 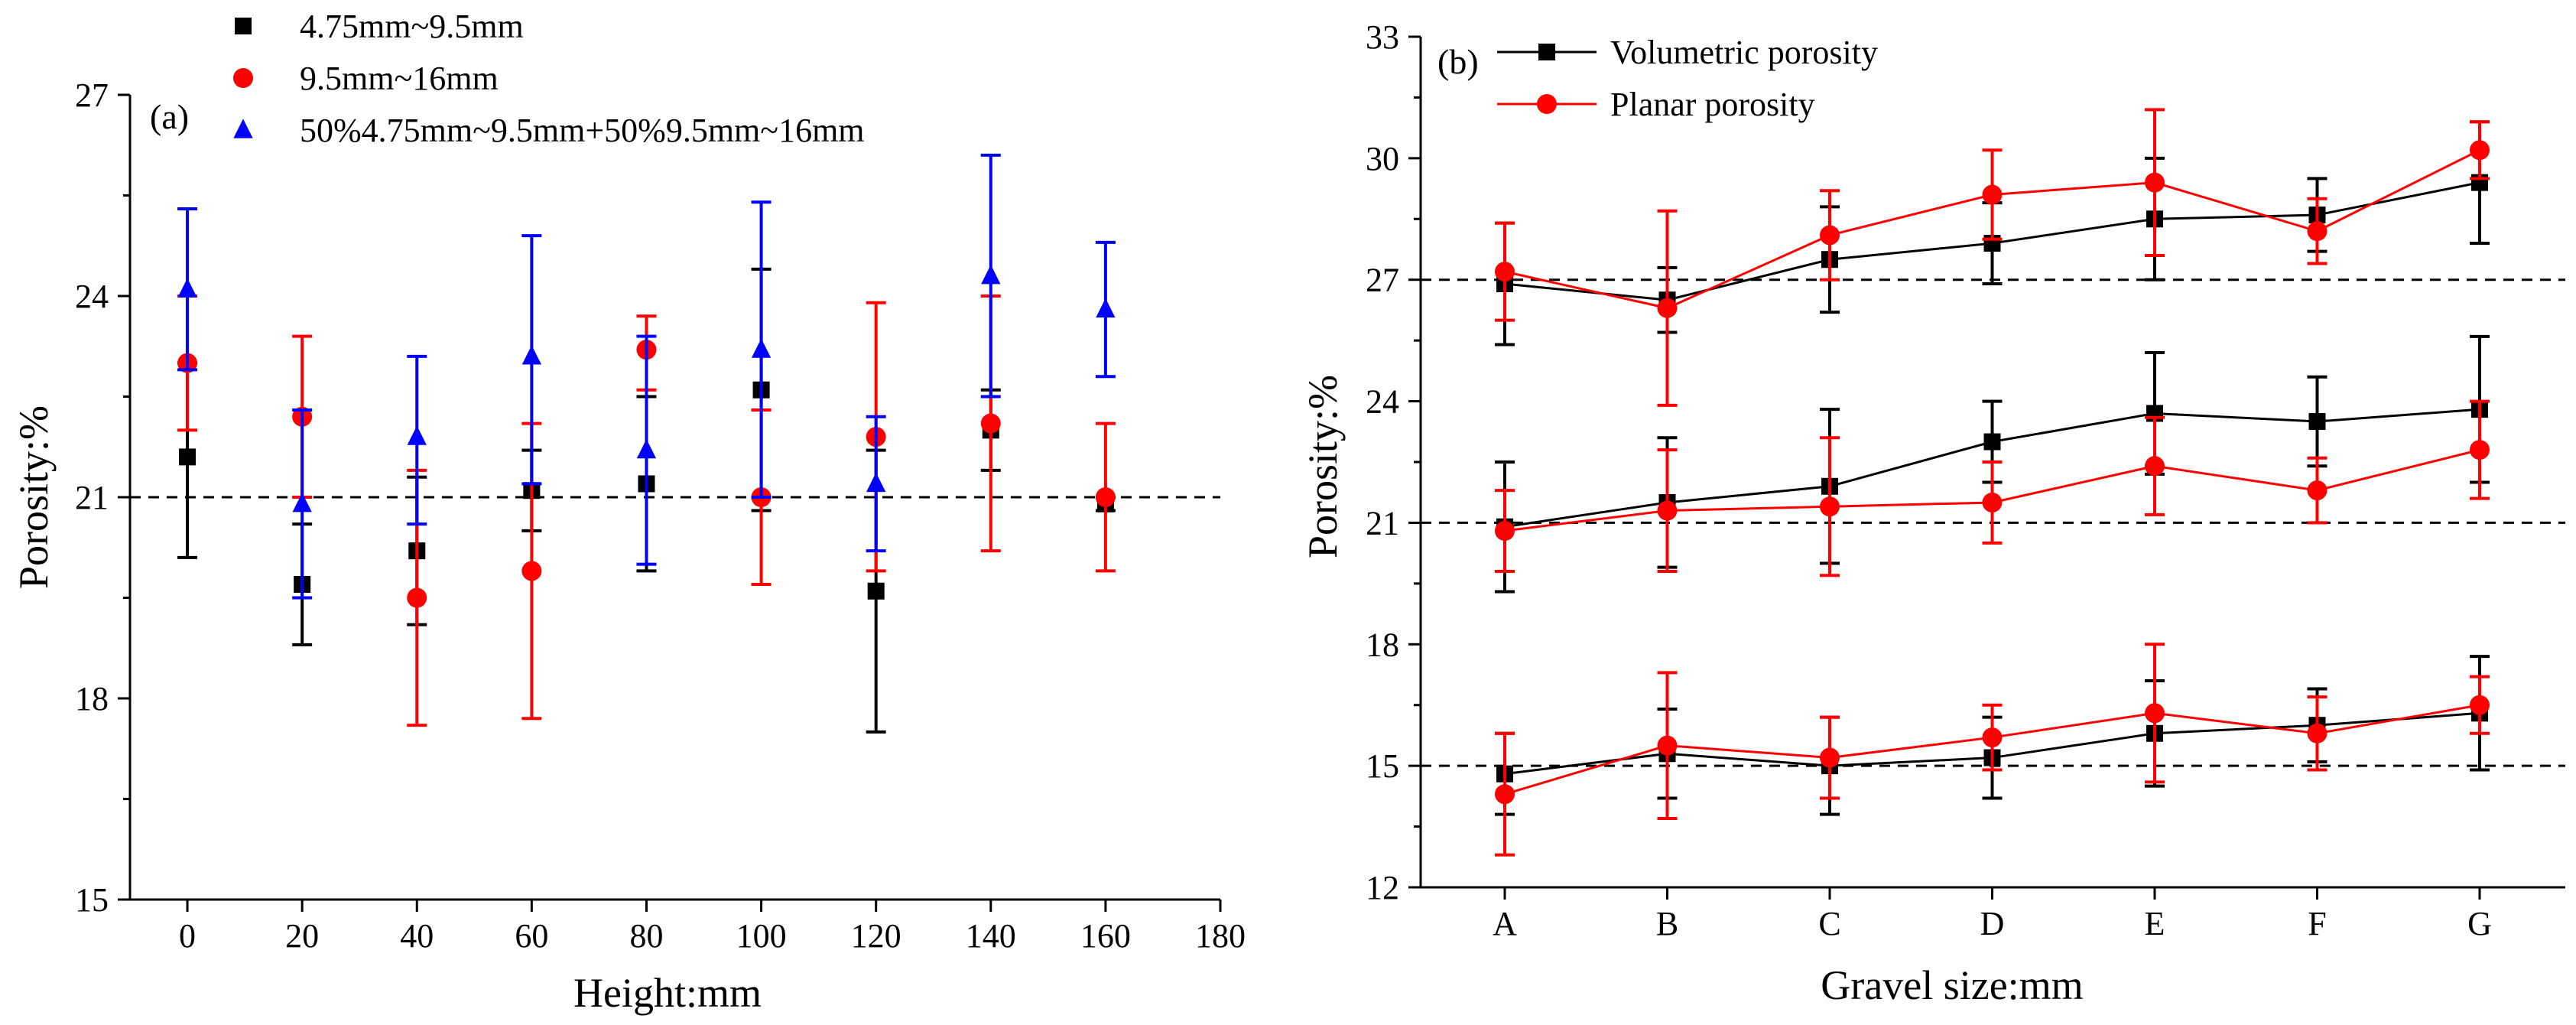 I want to click on panel-b-y-tick-label: 21, so click(x=1383, y=523).